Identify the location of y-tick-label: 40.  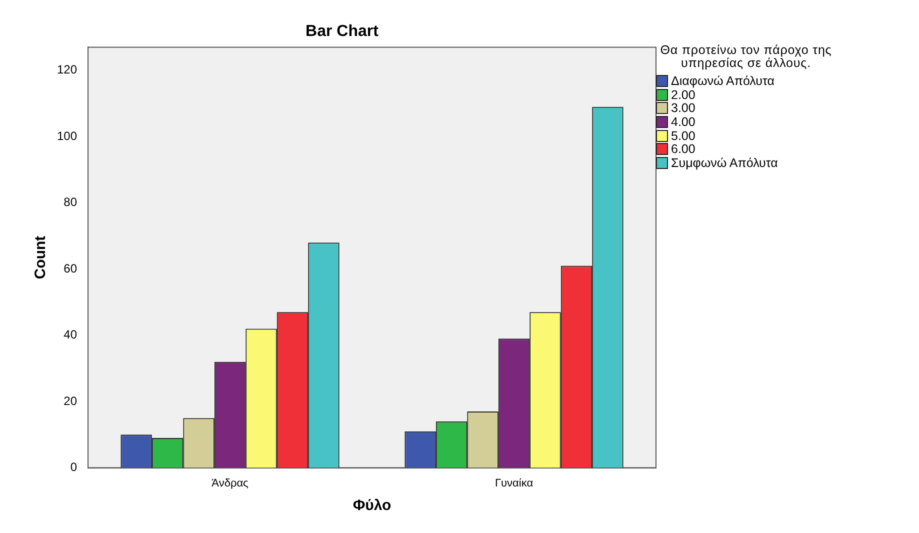
(71, 335).